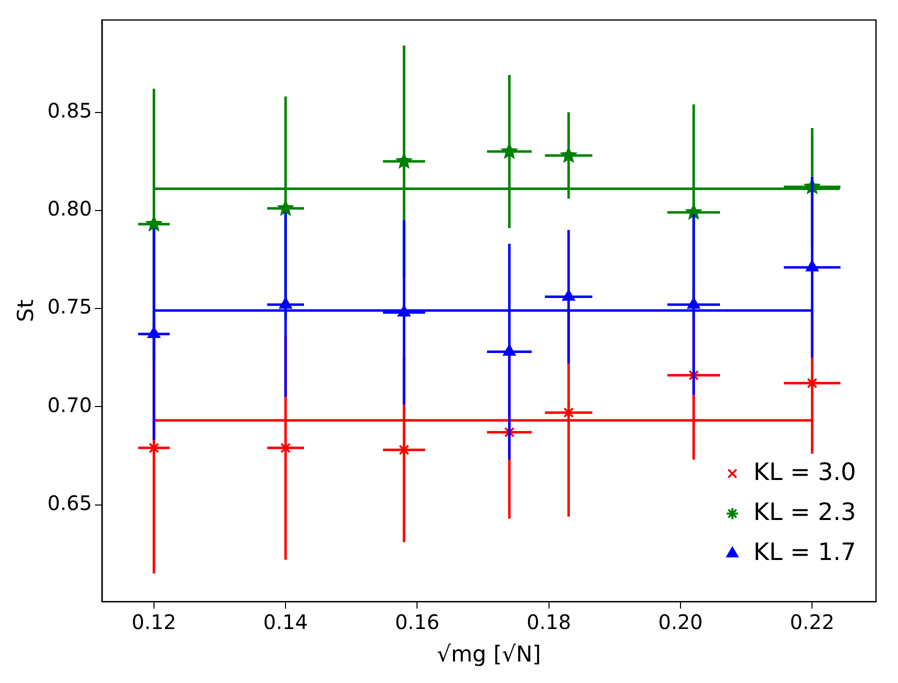  What do you see at coordinates (804, 512) in the screenshot?
I see `legend-label: KL = 2.3` at bounding box center [804, 512].